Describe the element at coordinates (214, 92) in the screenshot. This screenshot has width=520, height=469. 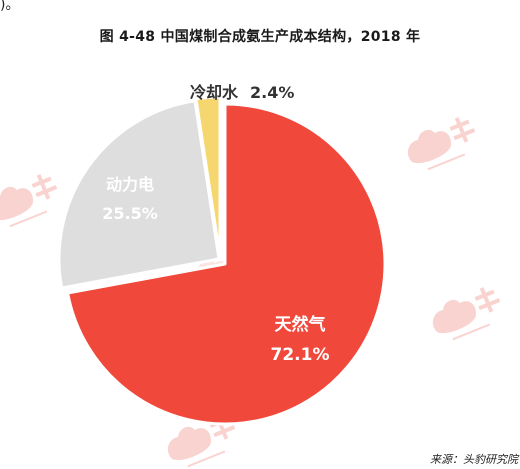
I see `slice-label-cooling-water: 冷却水` at that location.